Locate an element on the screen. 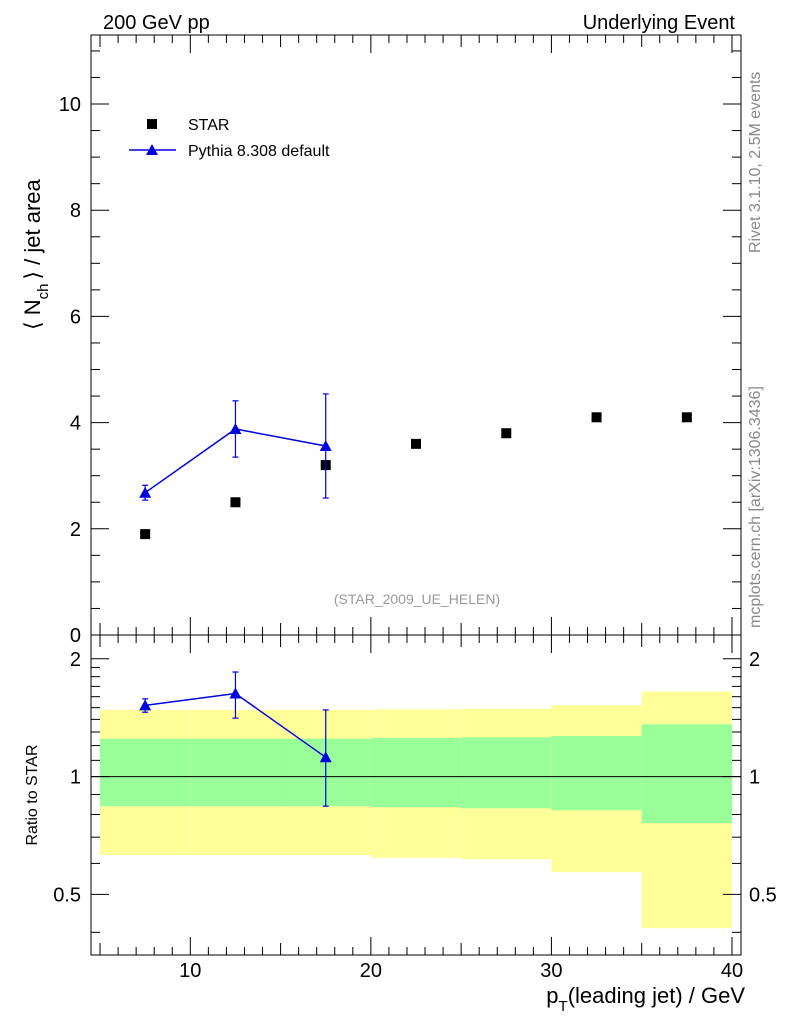  ratio-ytick-label-right: 0.5 is located at coordinates (763, 895).